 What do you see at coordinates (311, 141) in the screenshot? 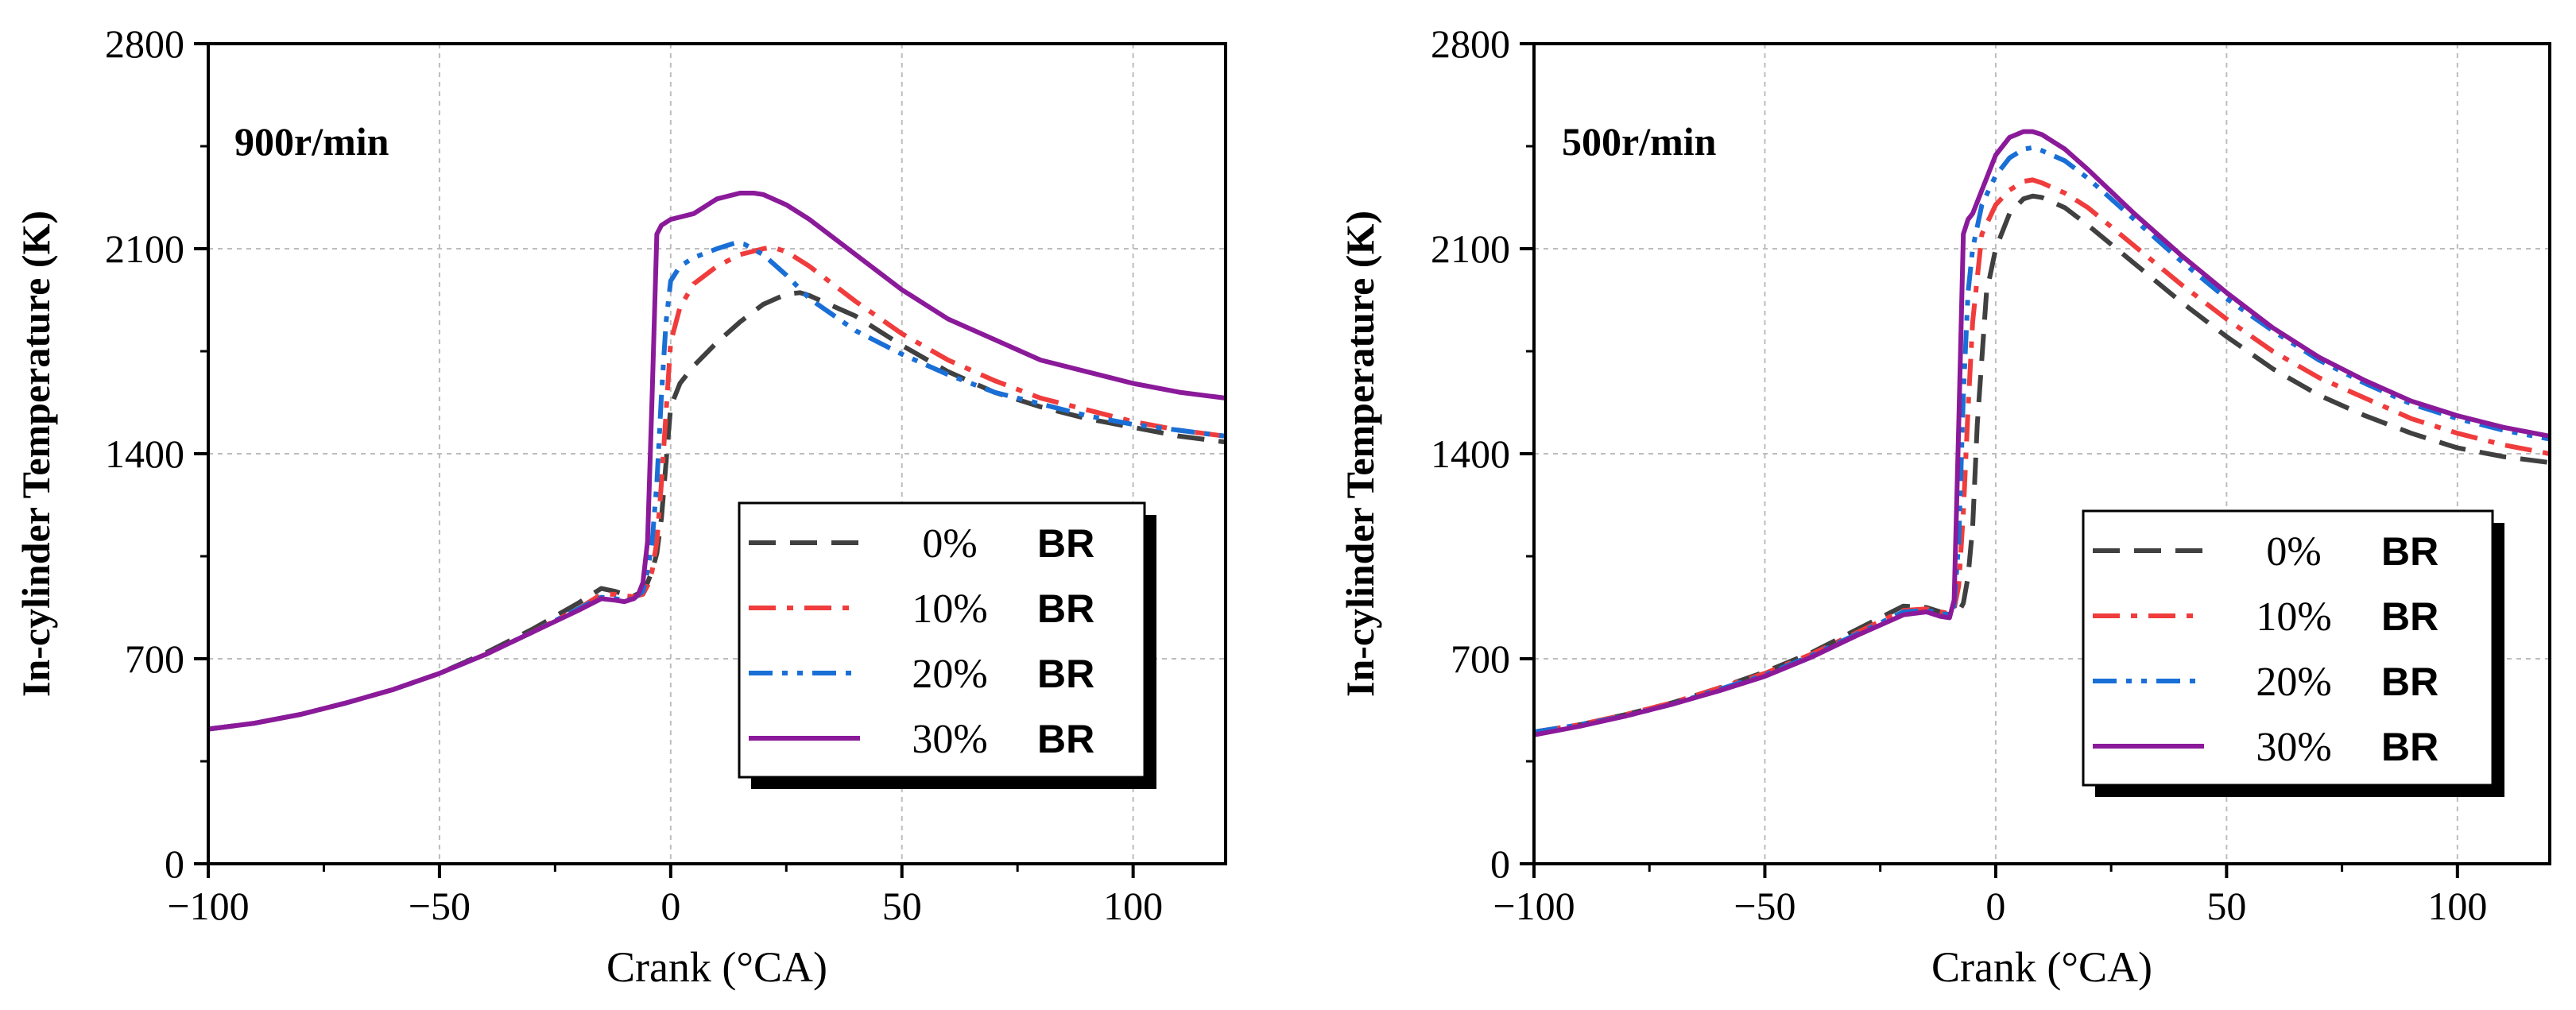
I see `speed-annotation: 900r/min` at bounding box center [311, 141].